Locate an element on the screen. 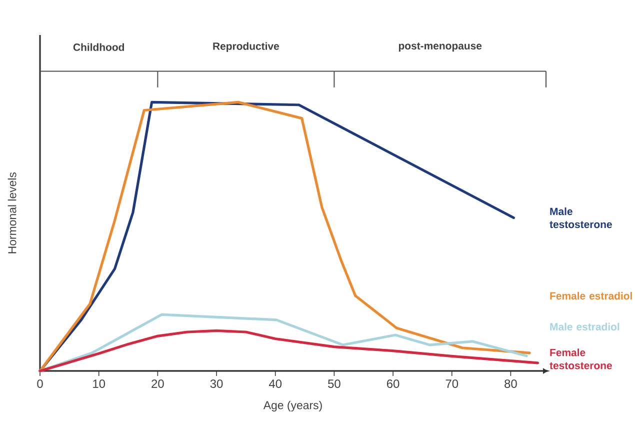 The image size is (635, 434). text: Male testosterone is located at coordinates (581, 217).